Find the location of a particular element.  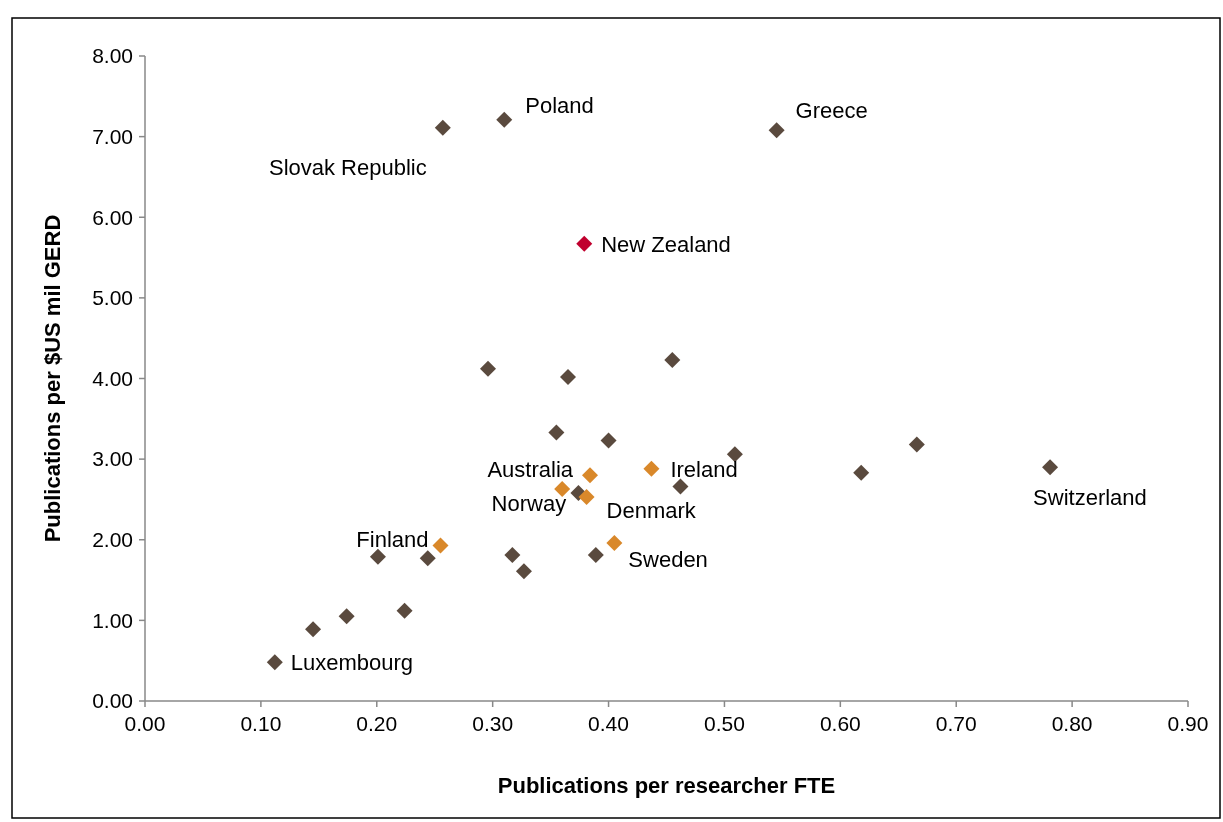

annotation: Slovak Republic is located at coordinates (347, 168).